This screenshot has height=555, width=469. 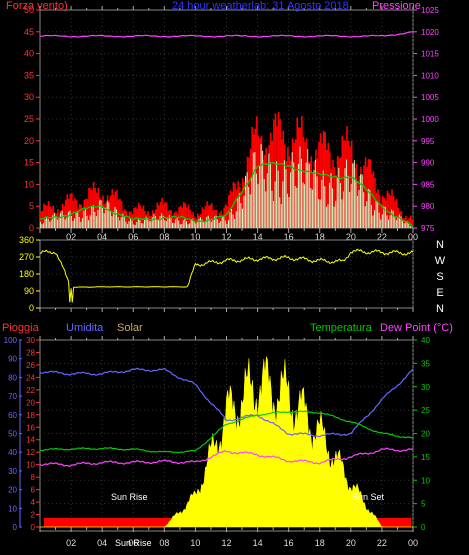 What do you see at coordinates (26, 274) in the screenshot?
I see `direction-y-tick-label: 180` at bounding box center [26, 274].